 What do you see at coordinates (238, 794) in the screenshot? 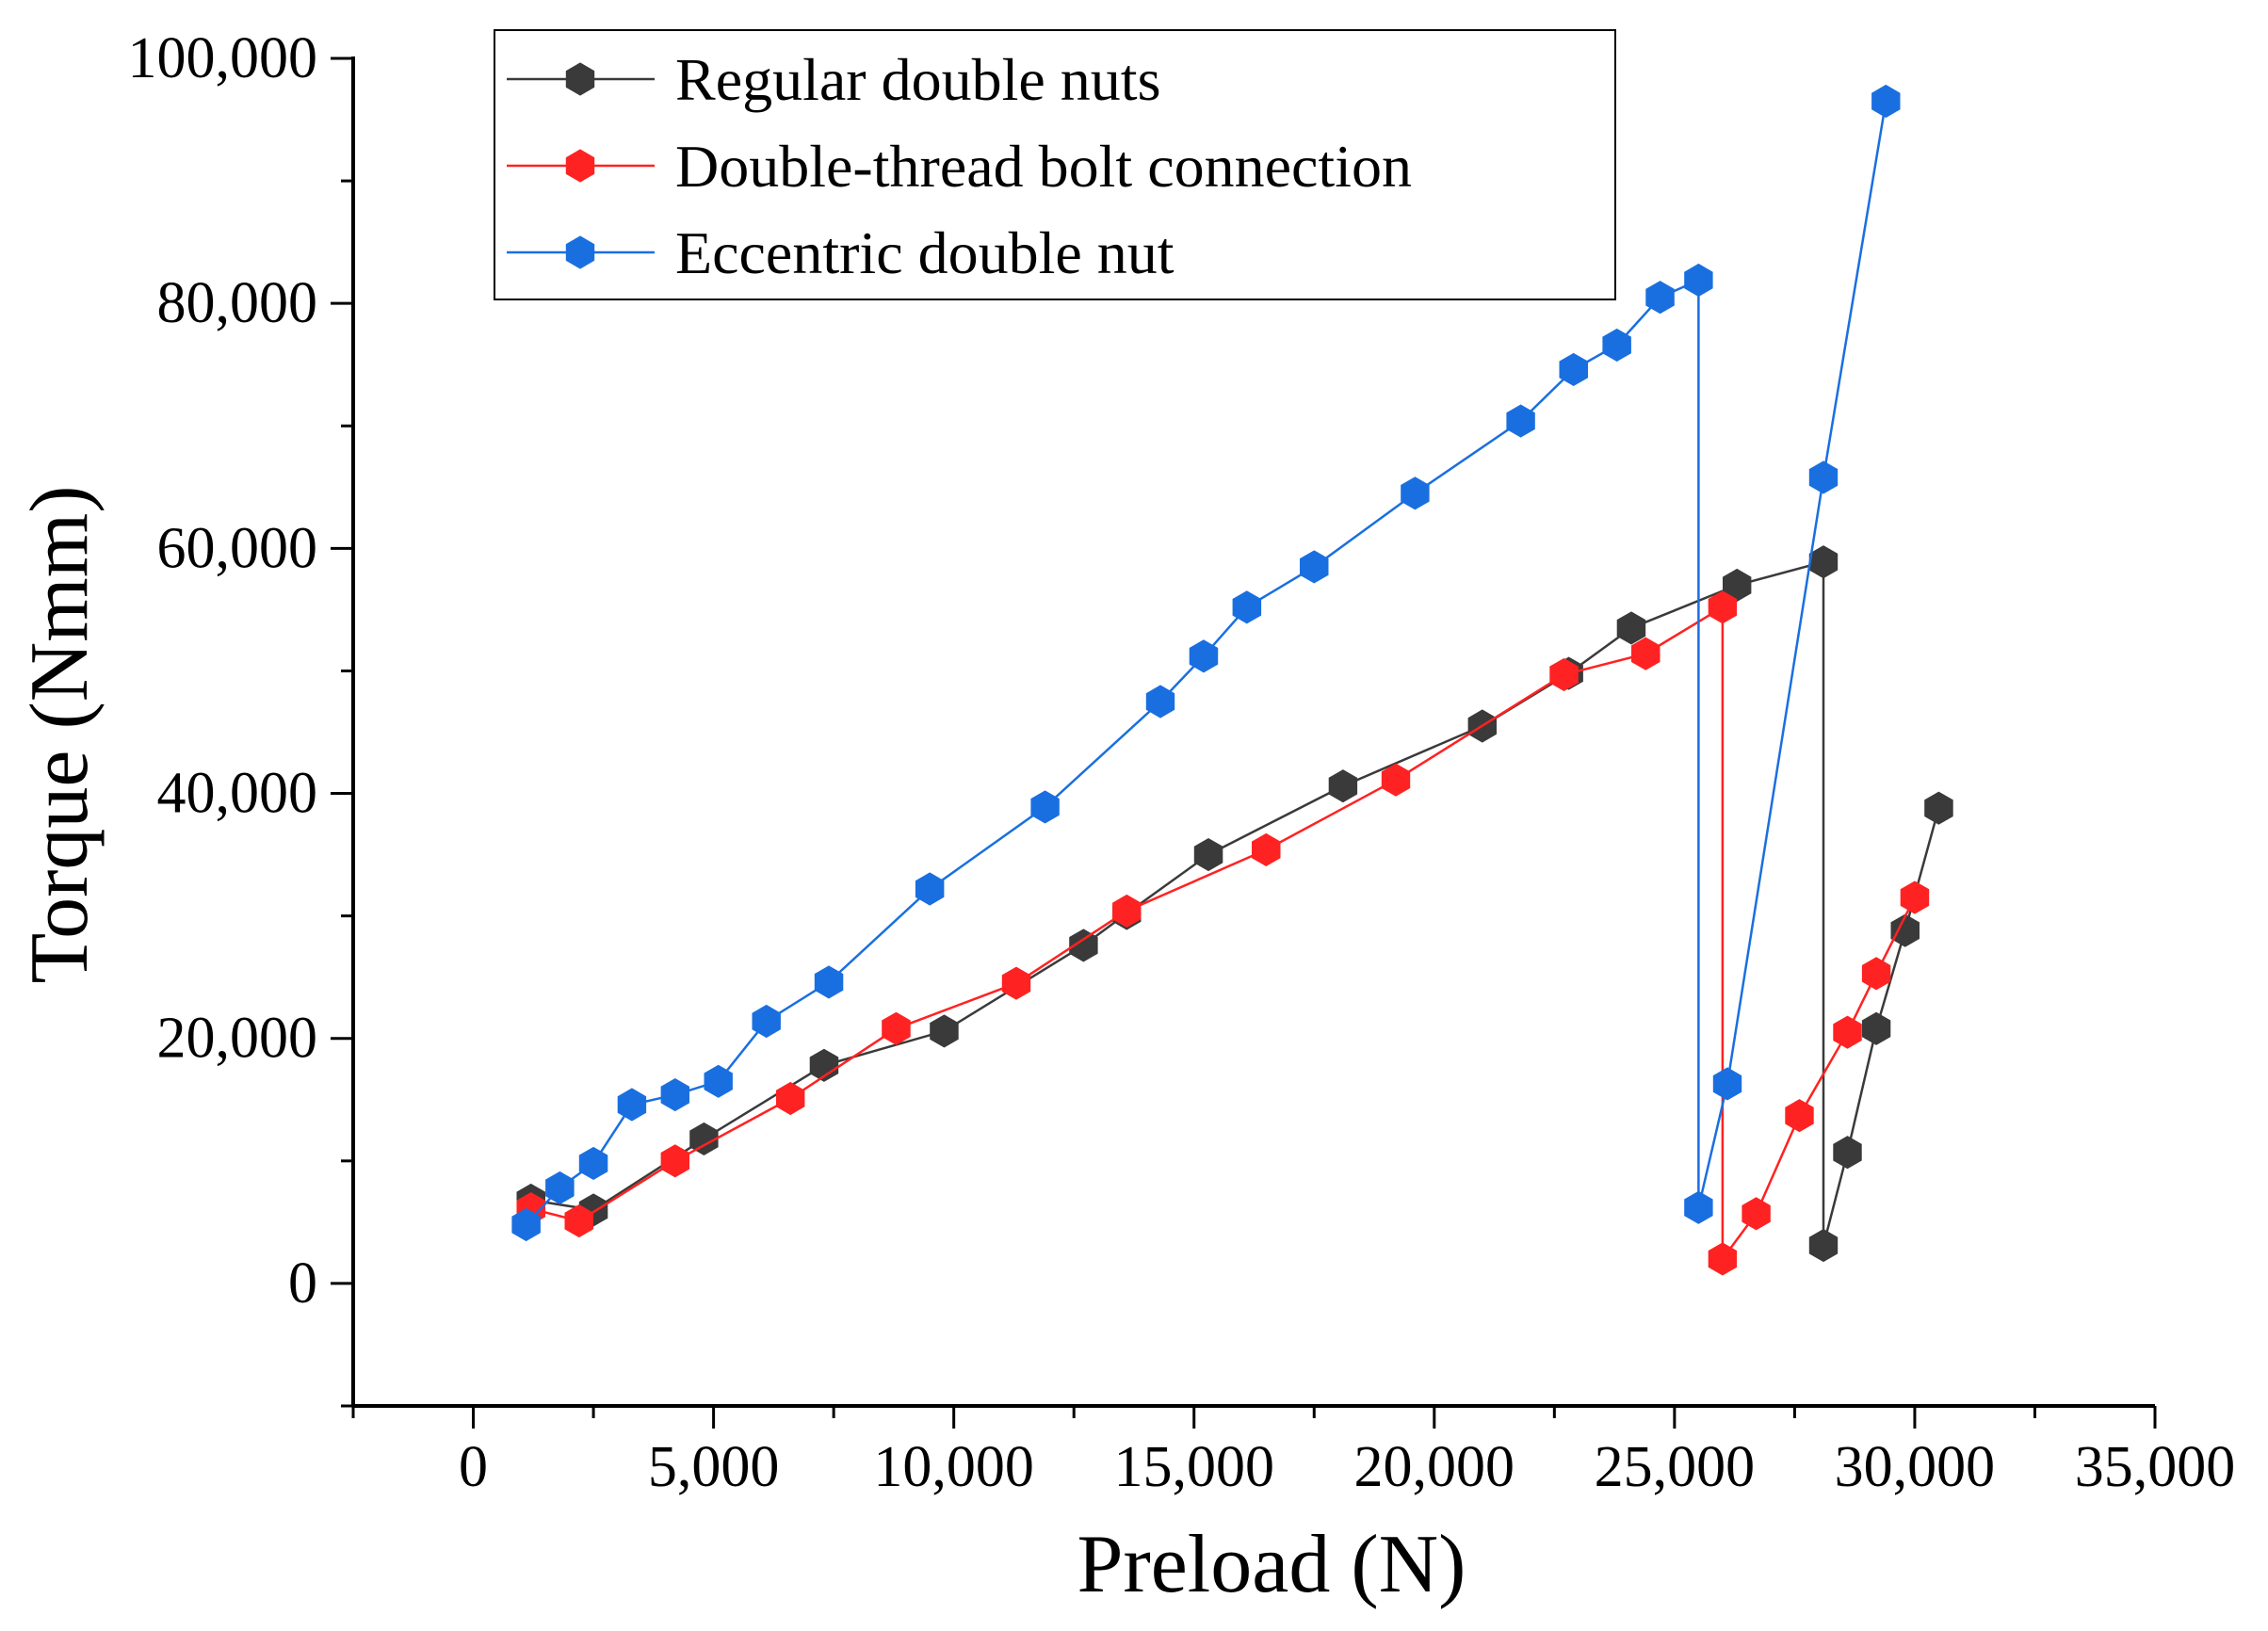
I see `y-tick-label: 40,000` at bounding box center [238, 794].